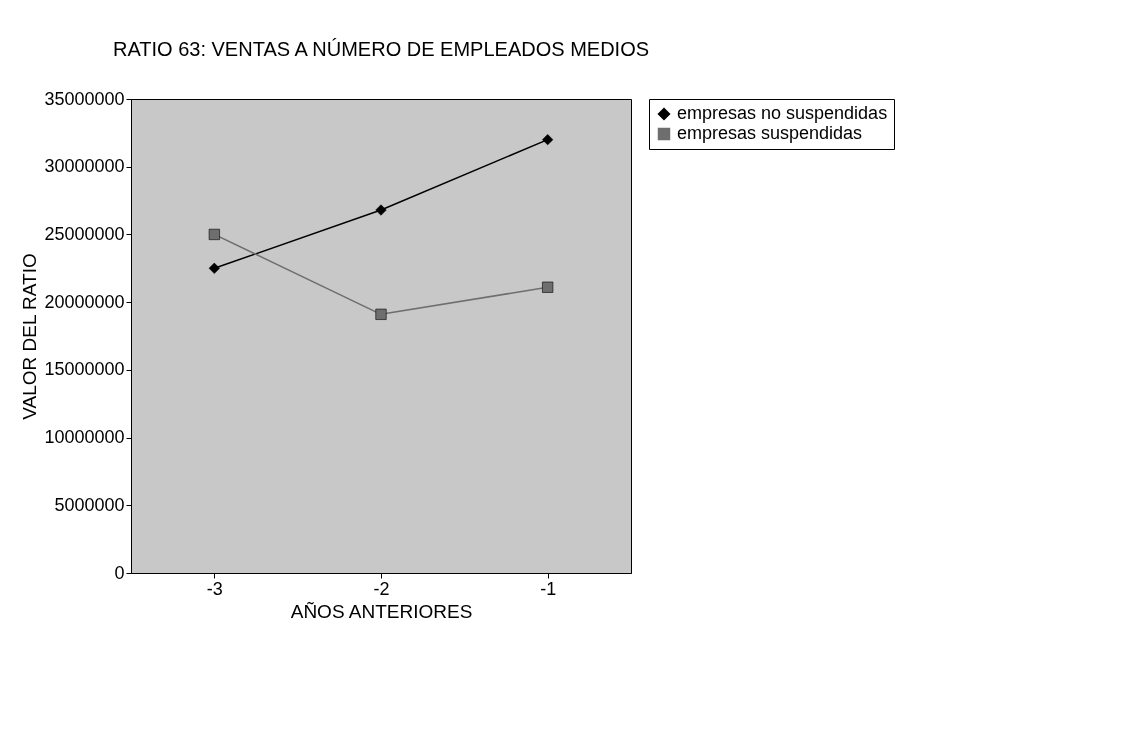 This screenshot has width=1142, height=738. I want to click on x-axis-title: AÑOS ANTERIORES, so click(381, 611).